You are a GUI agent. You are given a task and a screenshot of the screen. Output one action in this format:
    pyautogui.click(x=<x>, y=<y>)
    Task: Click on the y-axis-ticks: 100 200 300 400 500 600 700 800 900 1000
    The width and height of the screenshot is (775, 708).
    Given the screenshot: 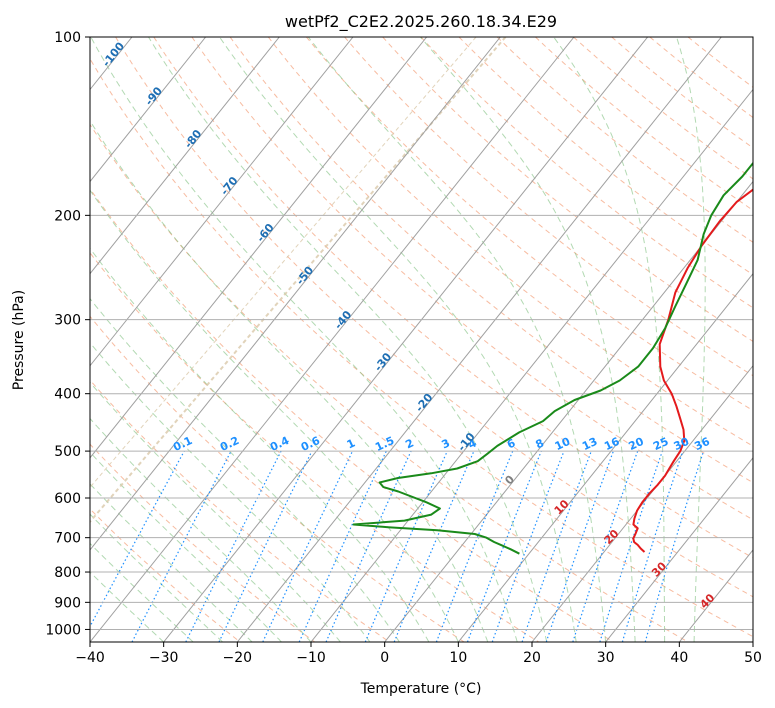 What is the action you would take?
    pyautogui.click(x=67, y=334)
    